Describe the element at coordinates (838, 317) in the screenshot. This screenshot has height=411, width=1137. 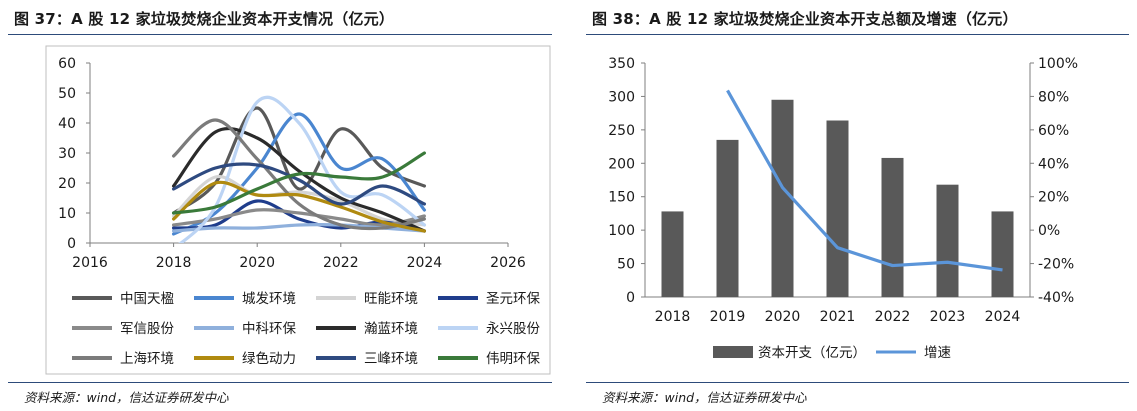
I see `x-tick-label: 2021` at that location.